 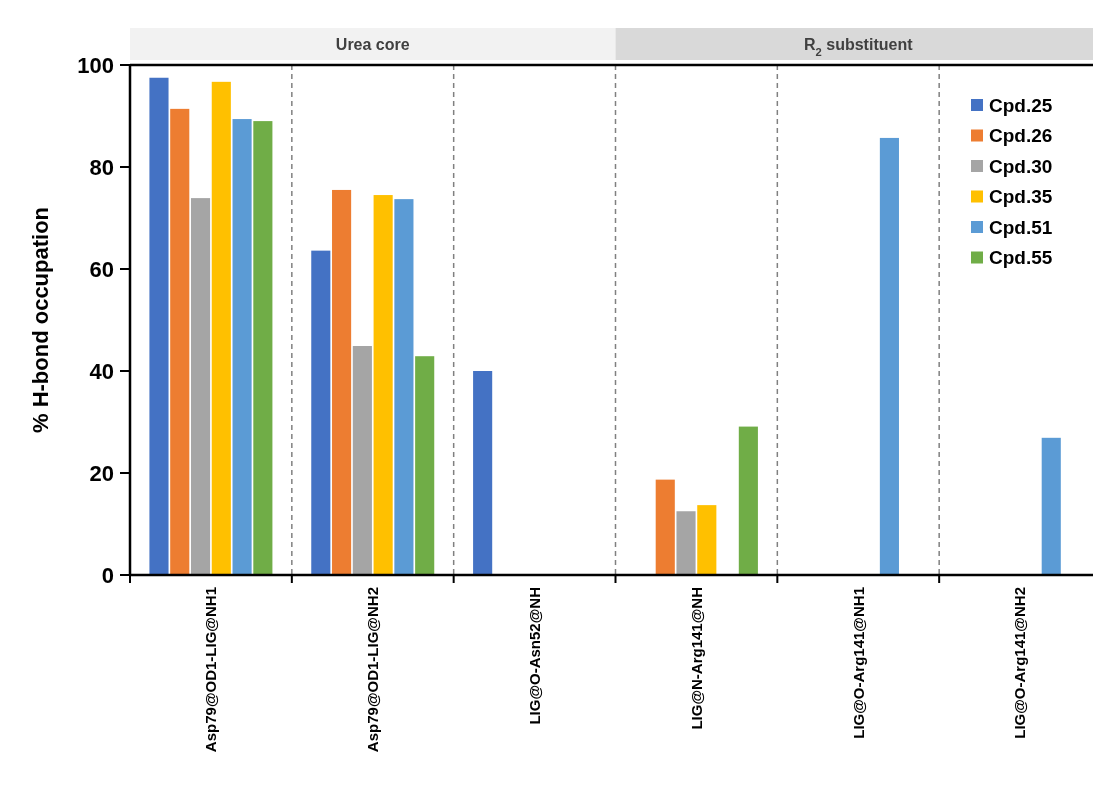 What do you see at coordinates (40, 320) in the screenshot?
I see `y-axis-title: % H-bond occupation` at bounding box center [40, 320].